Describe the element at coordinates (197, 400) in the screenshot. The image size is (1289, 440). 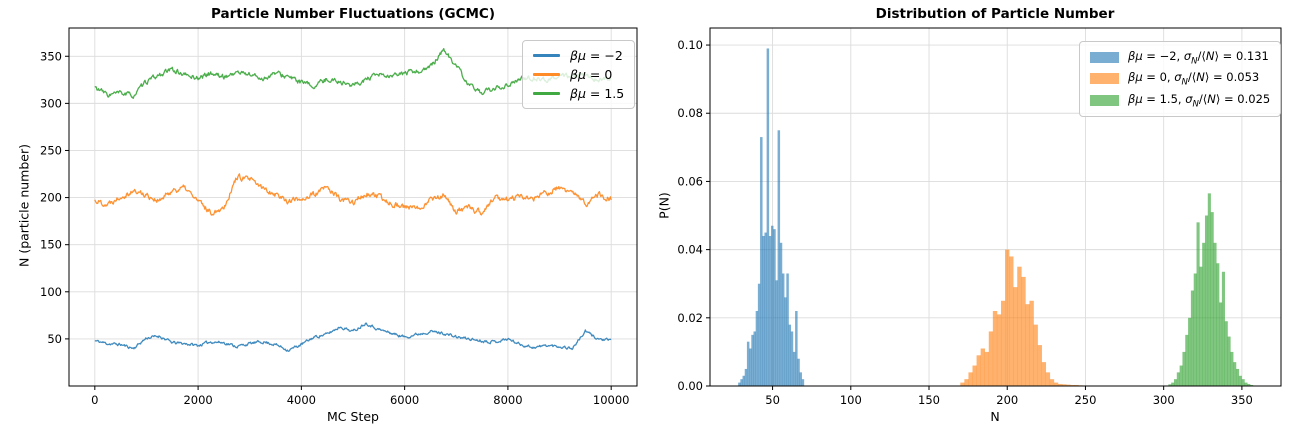
I see `x-tick-label: 2000` at that location.